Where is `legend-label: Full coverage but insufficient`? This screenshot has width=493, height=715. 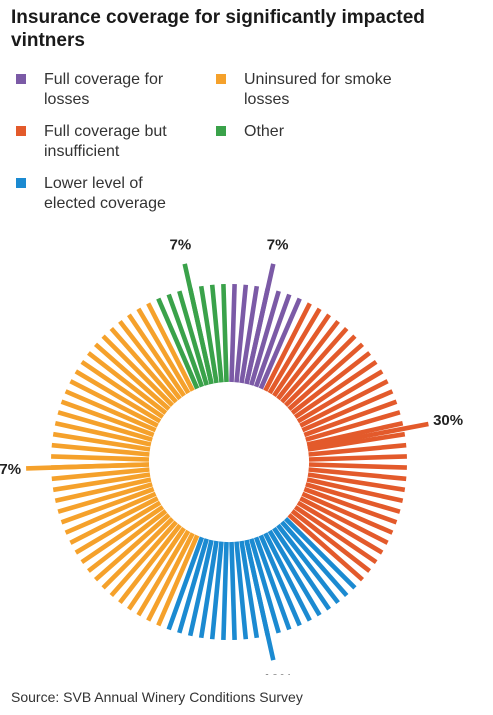
legend-label: Full coverage but insufficient is located at coordinates (105, 141).